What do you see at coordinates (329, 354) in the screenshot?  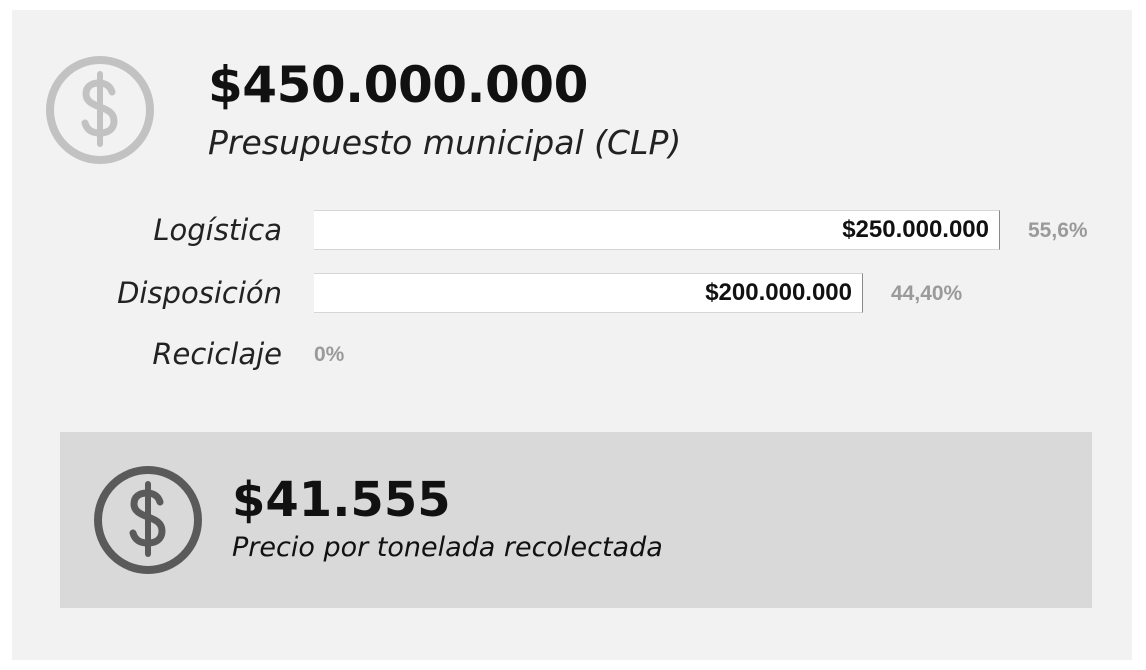 I see `percent-label: 0%` at bounding box center [329, 354].